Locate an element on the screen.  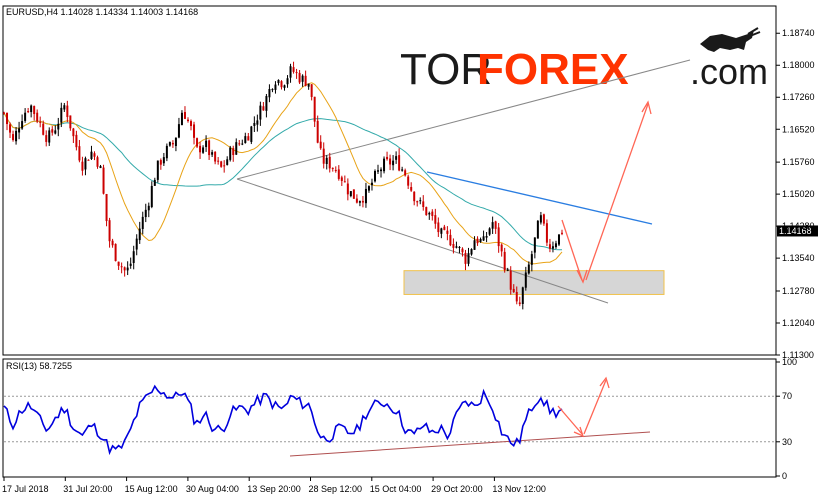
time-tick-label: 31 Jul 20:00 is located at coordinates (87, 489).